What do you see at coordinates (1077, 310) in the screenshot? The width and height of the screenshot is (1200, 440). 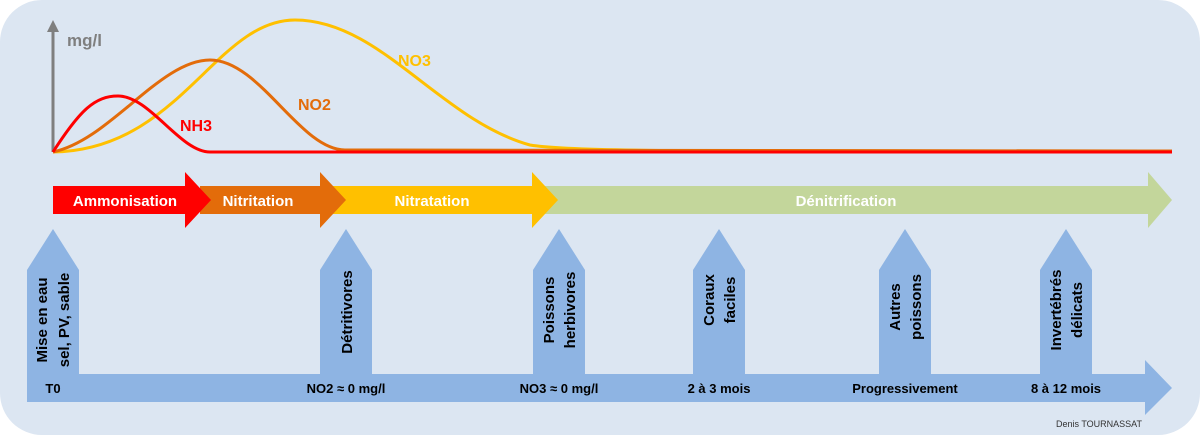 I see `milestone-5-line2: délicats` at bounding box center [1077, 310].